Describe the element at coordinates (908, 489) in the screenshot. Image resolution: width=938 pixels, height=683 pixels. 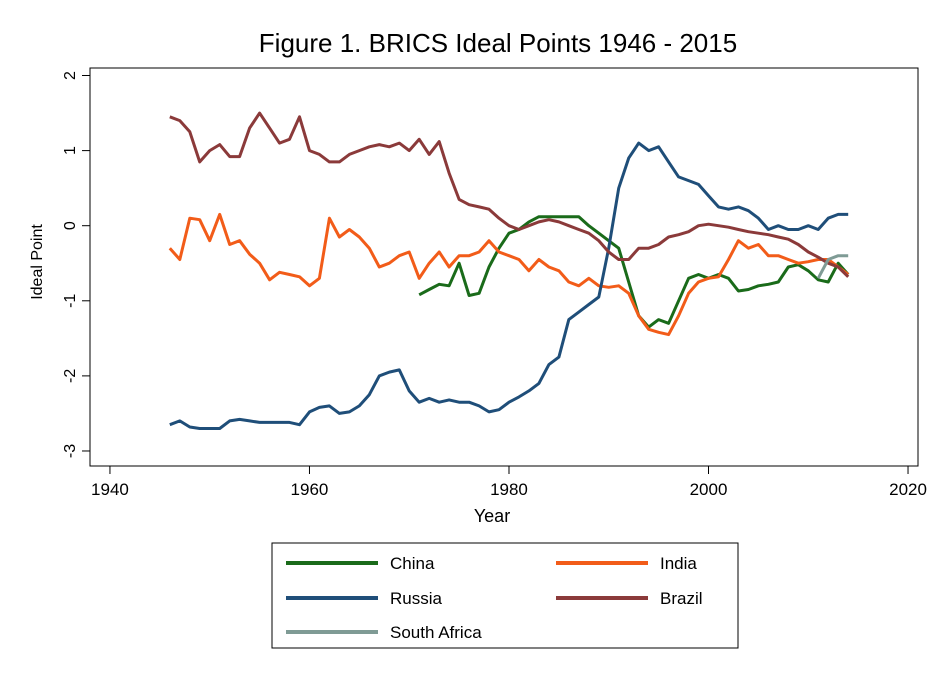
I see `x-tick-label: 2020` at that location.